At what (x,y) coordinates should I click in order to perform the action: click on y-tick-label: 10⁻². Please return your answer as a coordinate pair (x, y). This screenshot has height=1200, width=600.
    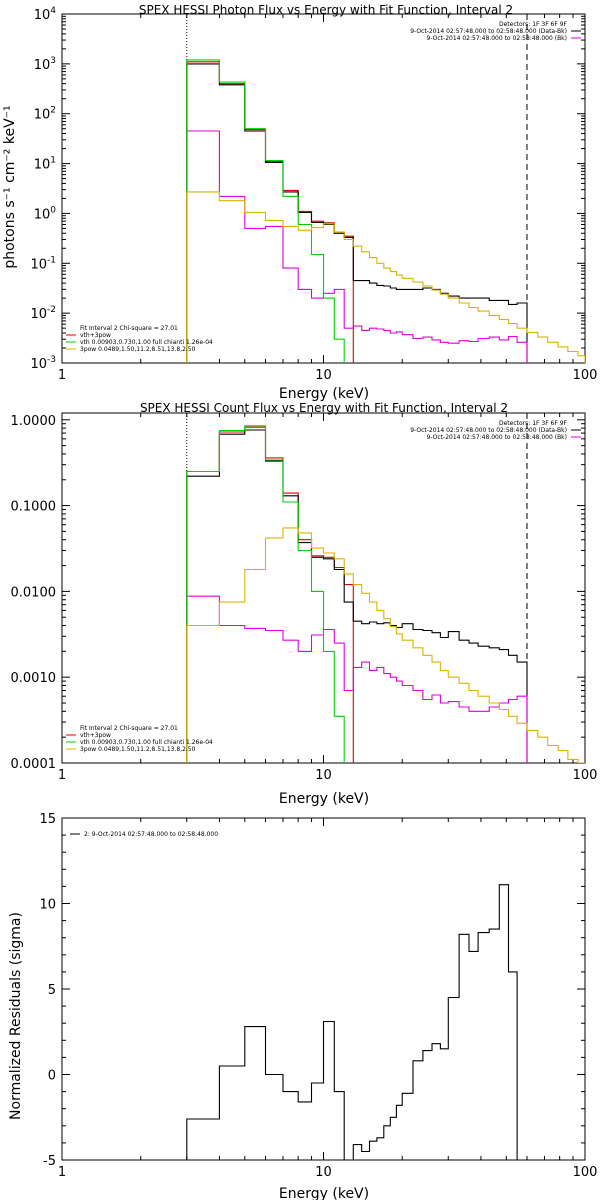
    Looking at the image, I should click on (43, 313).